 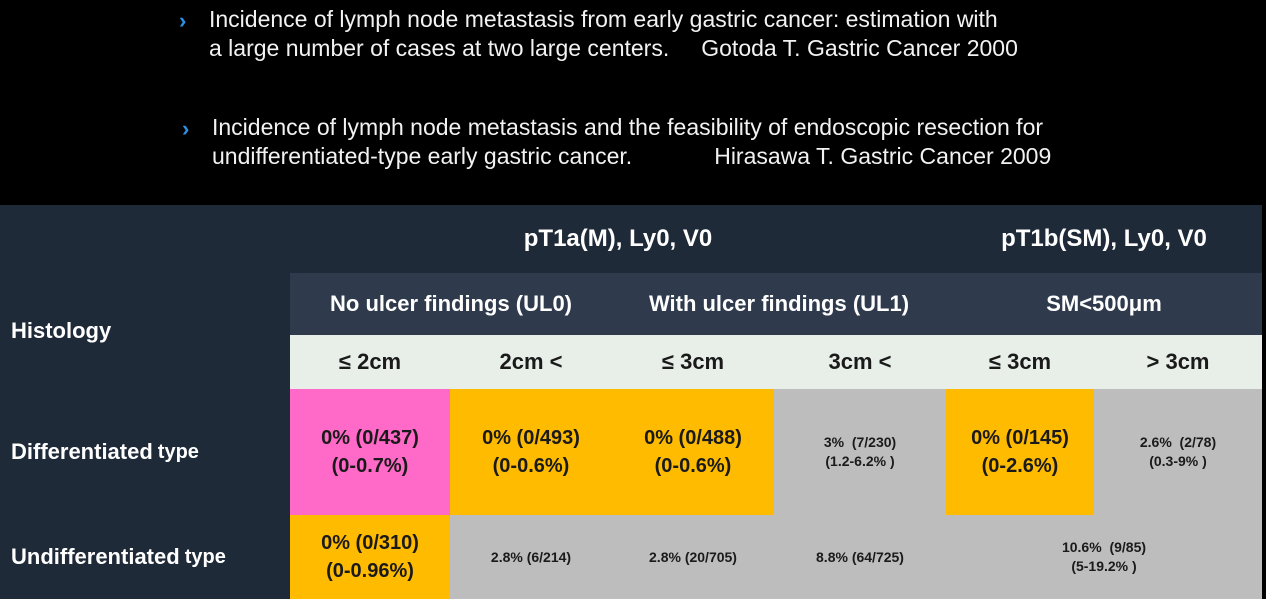 I want to click on cell-diff-6: 2.6% (2/78) (0.3-9% ), so click(x=1178, y=452).